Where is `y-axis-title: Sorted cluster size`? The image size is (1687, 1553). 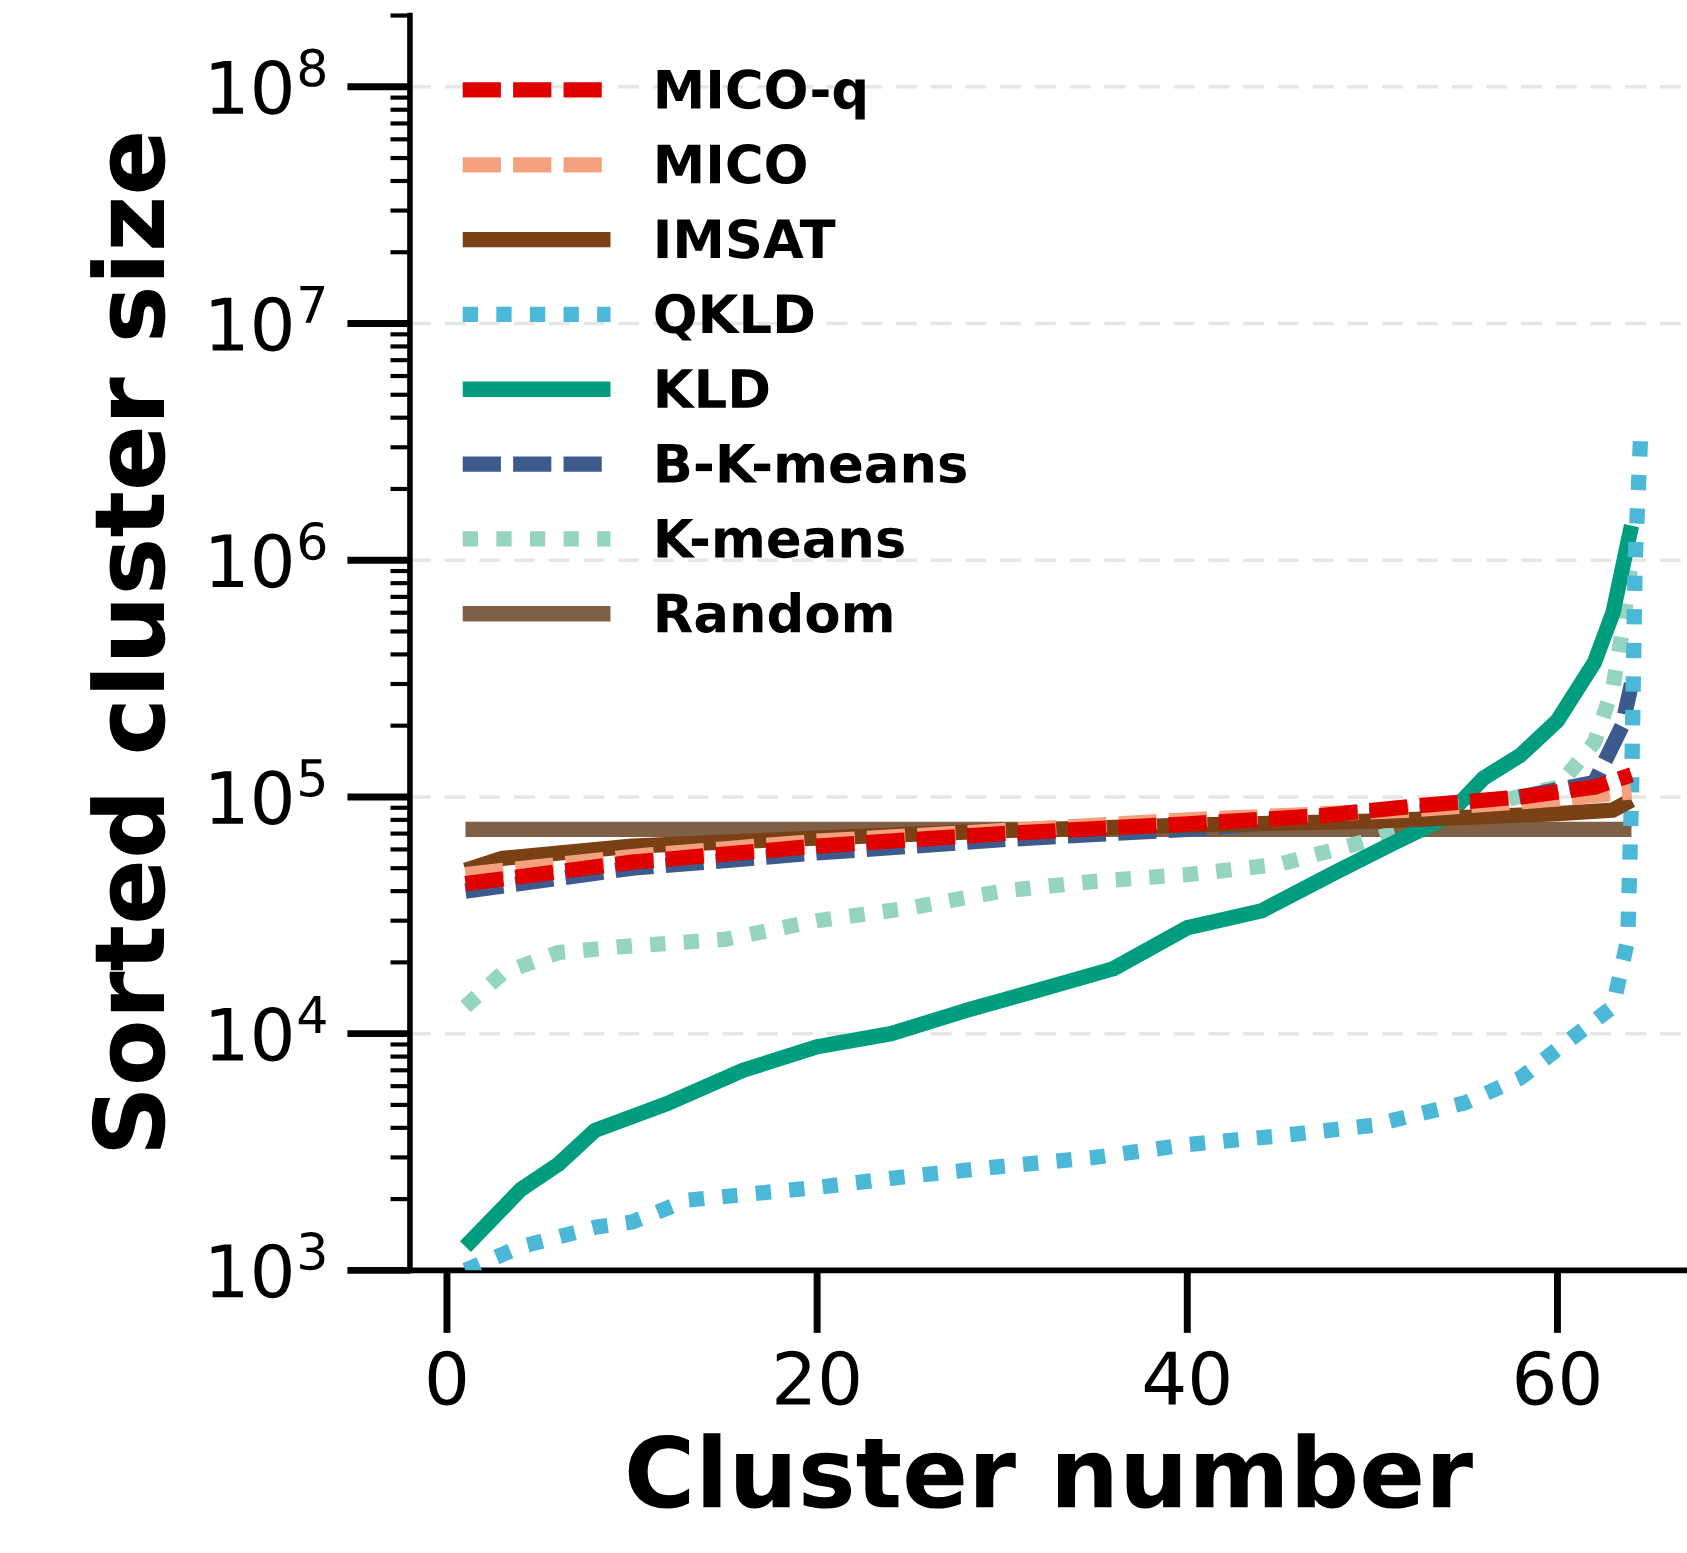 y-axis-title: Sorted cluster size is located at coordinates (128, 642).